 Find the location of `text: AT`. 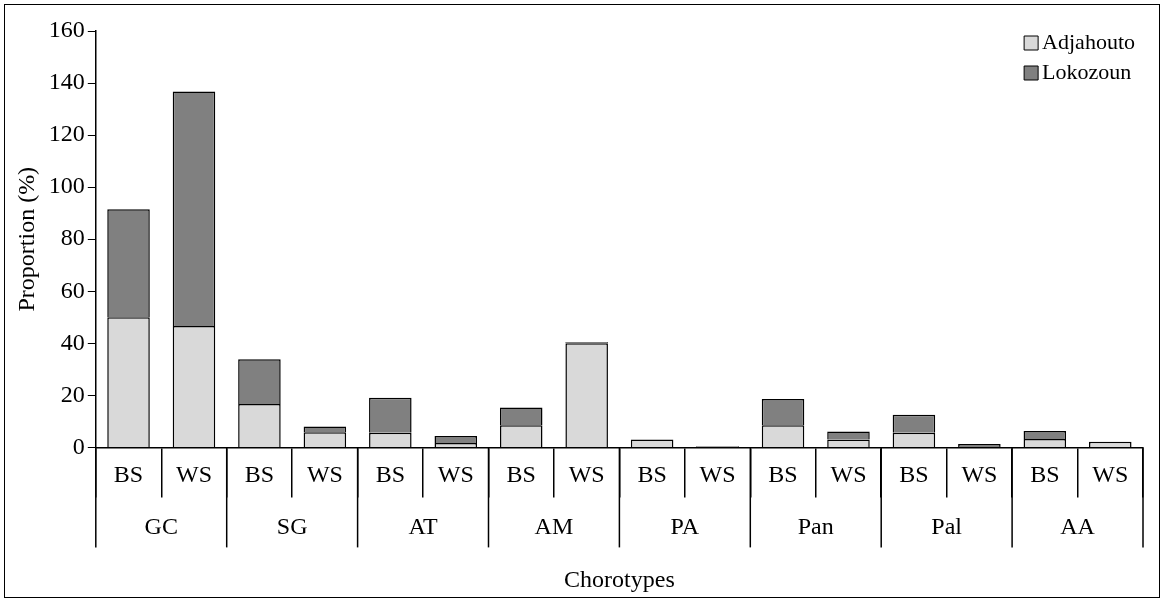

text: AT is located at coordinates (423, 525).